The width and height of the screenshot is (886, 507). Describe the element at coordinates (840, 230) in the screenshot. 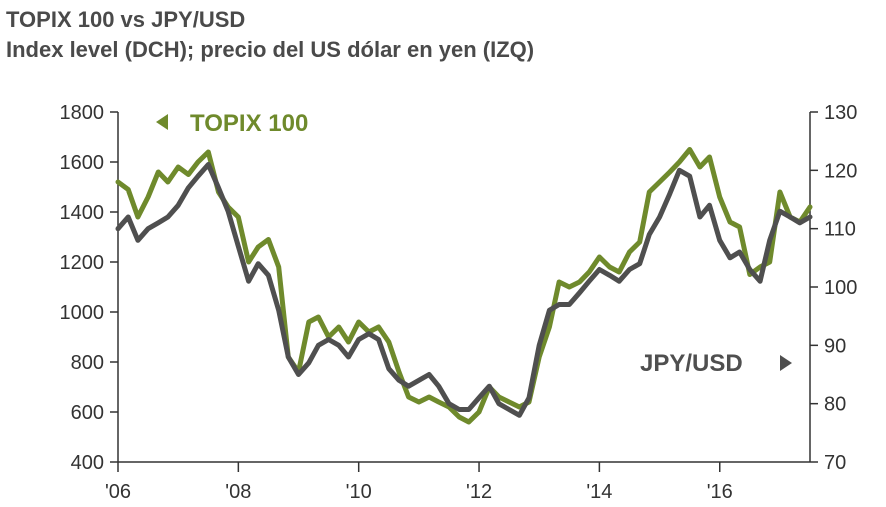

I see `right-tick-label: 110` at that location.